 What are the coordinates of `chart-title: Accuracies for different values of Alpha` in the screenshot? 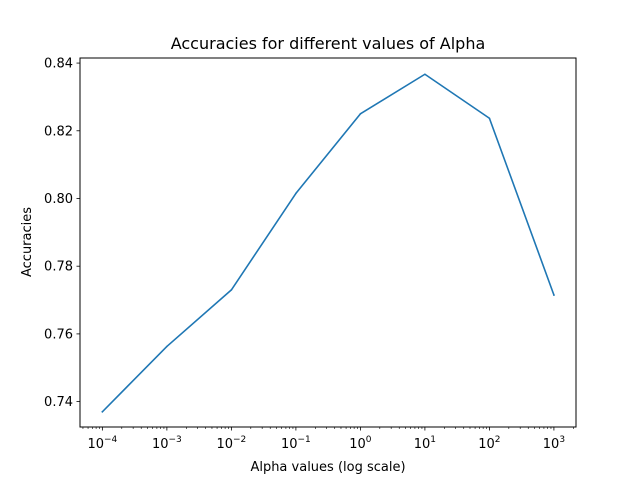 It's located at (328, 43).